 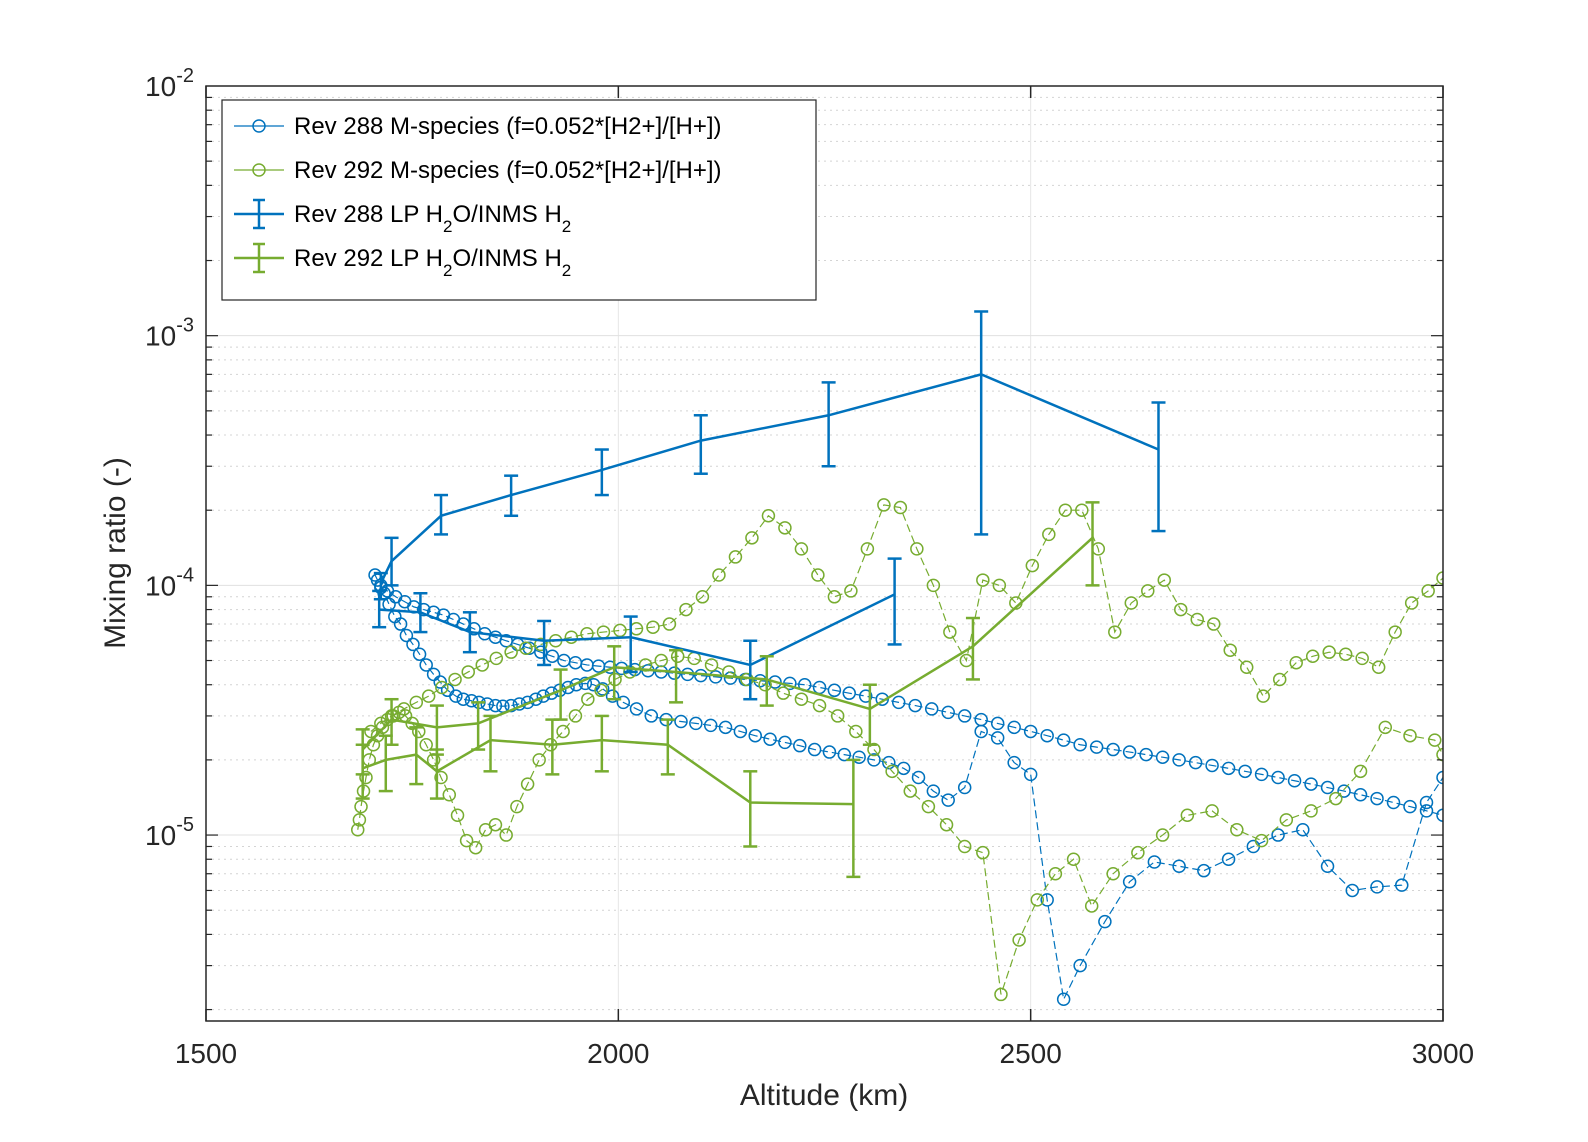 I want to click on legend-label: Rev 292 M-species (f=0.052*[H2+]/[H+]), so click(x=508, y=170).